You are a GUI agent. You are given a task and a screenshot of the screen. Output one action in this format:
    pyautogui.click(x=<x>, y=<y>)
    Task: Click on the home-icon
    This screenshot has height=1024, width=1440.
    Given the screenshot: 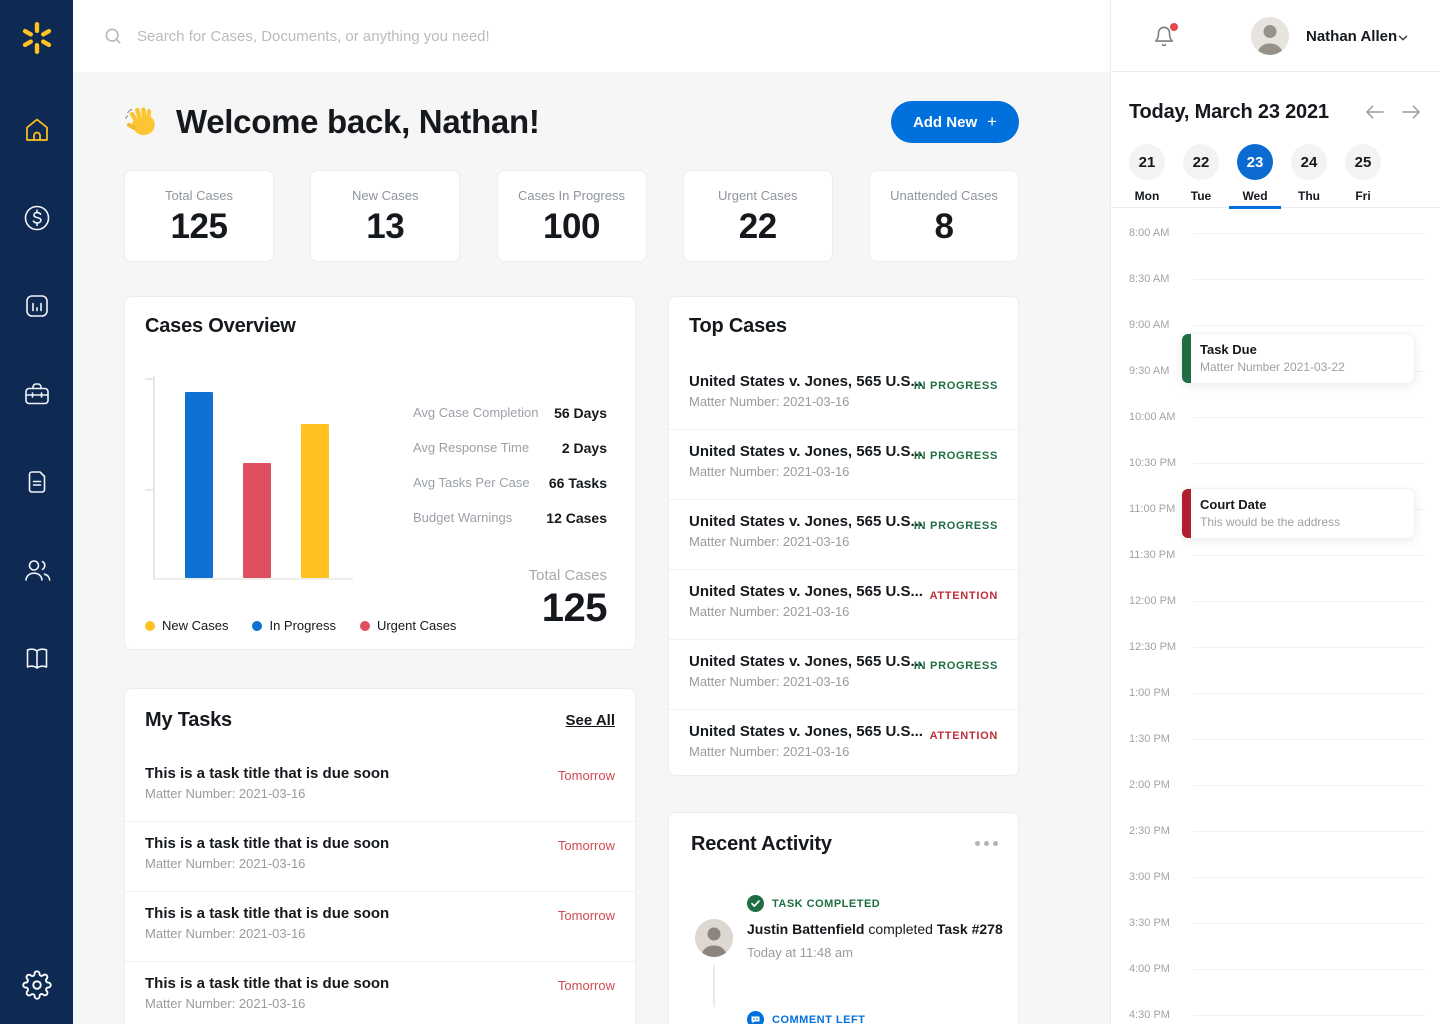 What is the action you would take?
    pyautogui.click(x=36, y=129)
    